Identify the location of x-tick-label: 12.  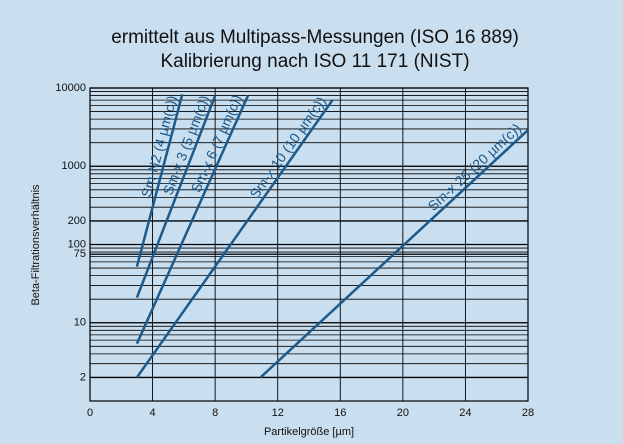
(278, 413).